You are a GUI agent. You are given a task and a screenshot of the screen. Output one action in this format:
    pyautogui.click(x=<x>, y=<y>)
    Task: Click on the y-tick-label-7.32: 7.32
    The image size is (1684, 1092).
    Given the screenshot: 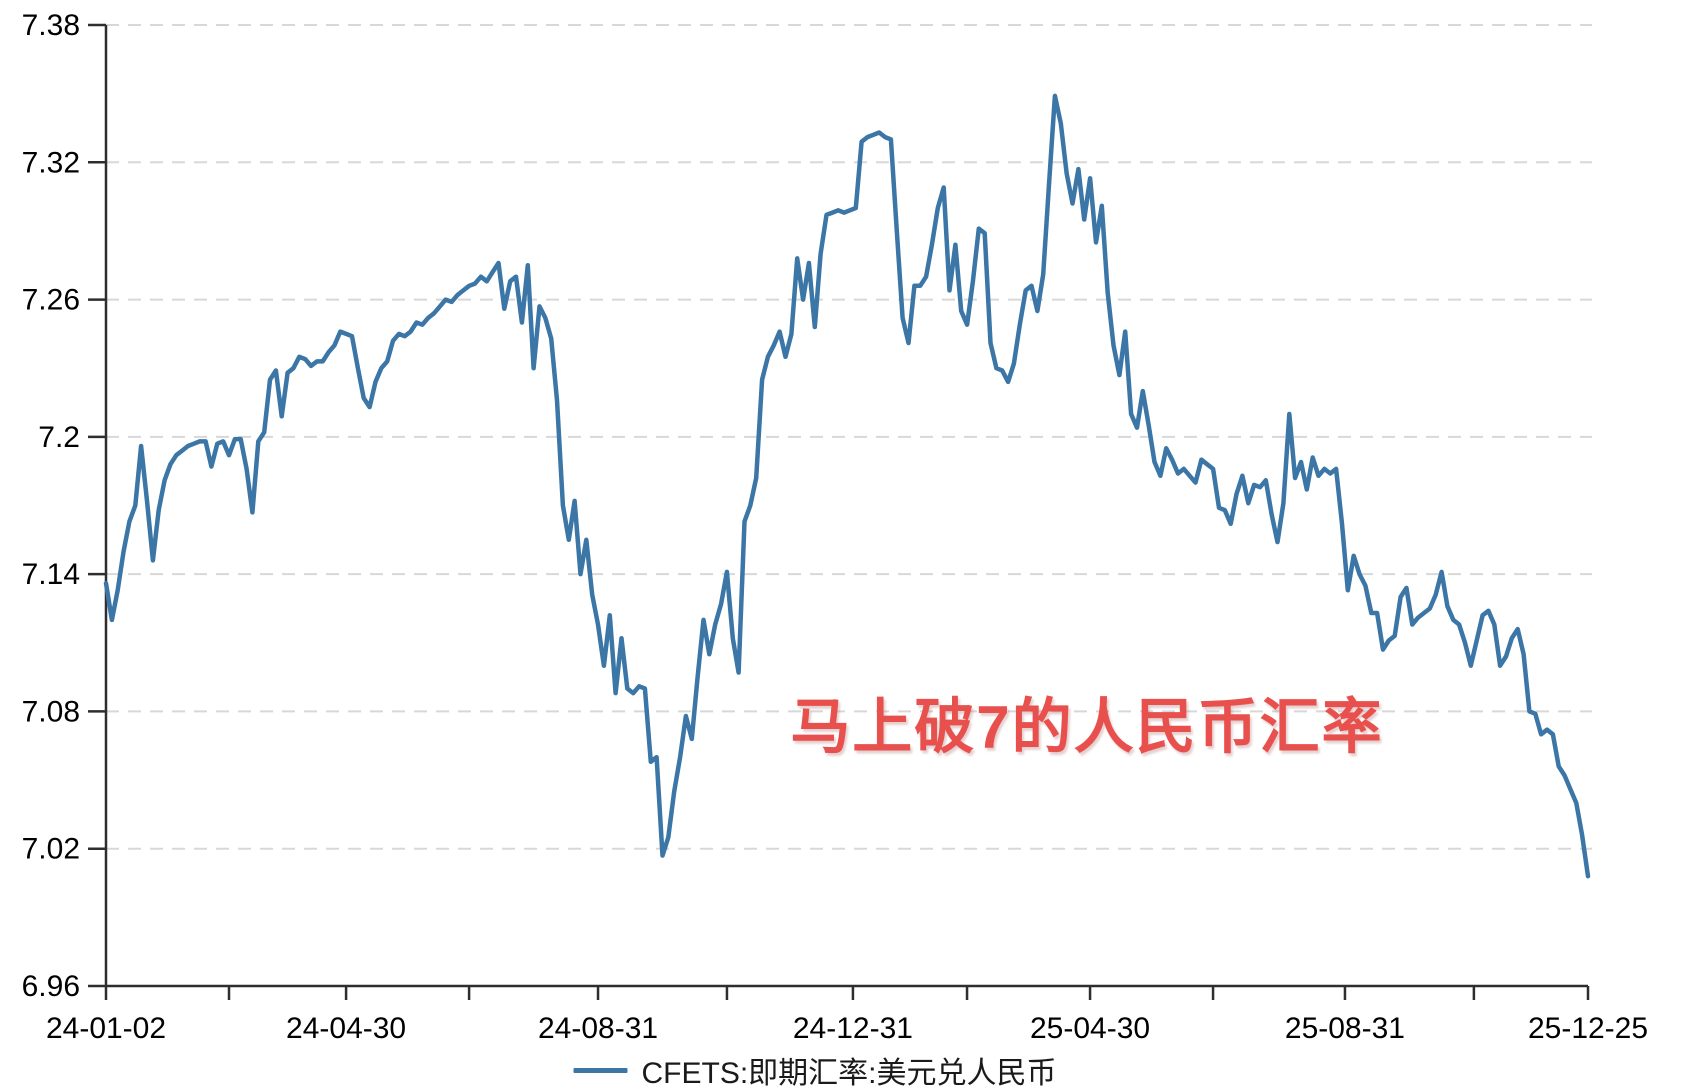 What is the action you would take?
    pyautogui.click(x=51, y=162)
    